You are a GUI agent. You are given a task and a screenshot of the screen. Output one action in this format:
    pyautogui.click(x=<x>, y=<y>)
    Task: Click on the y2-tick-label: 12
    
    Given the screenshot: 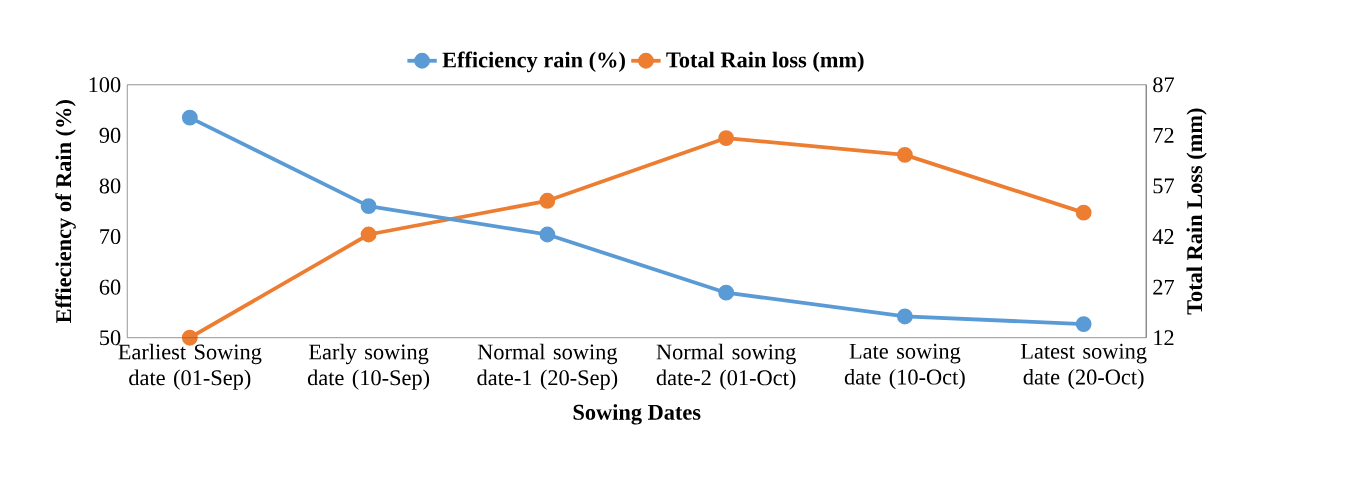 What is the action you would take?
    pyautogui.click(x=1164, y=338)
    